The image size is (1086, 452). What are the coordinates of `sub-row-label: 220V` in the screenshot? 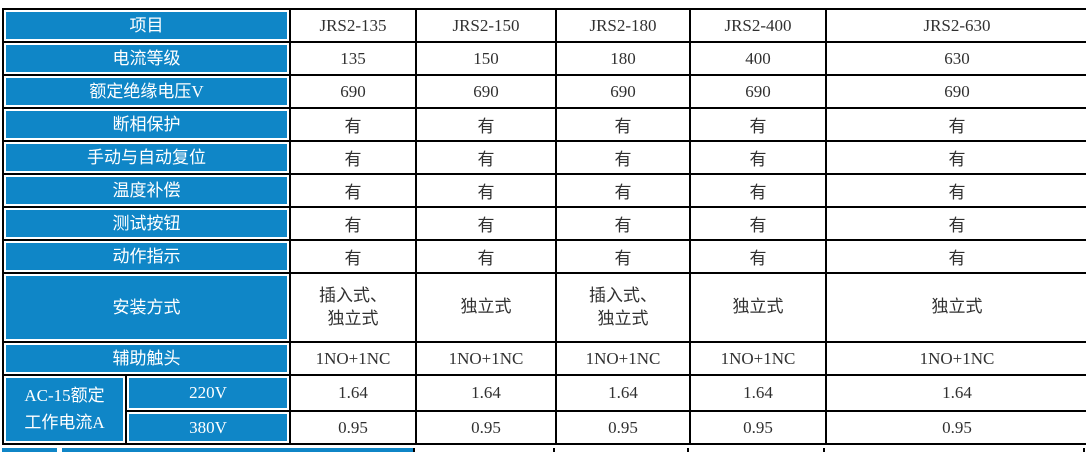 It's located at (208, 393).